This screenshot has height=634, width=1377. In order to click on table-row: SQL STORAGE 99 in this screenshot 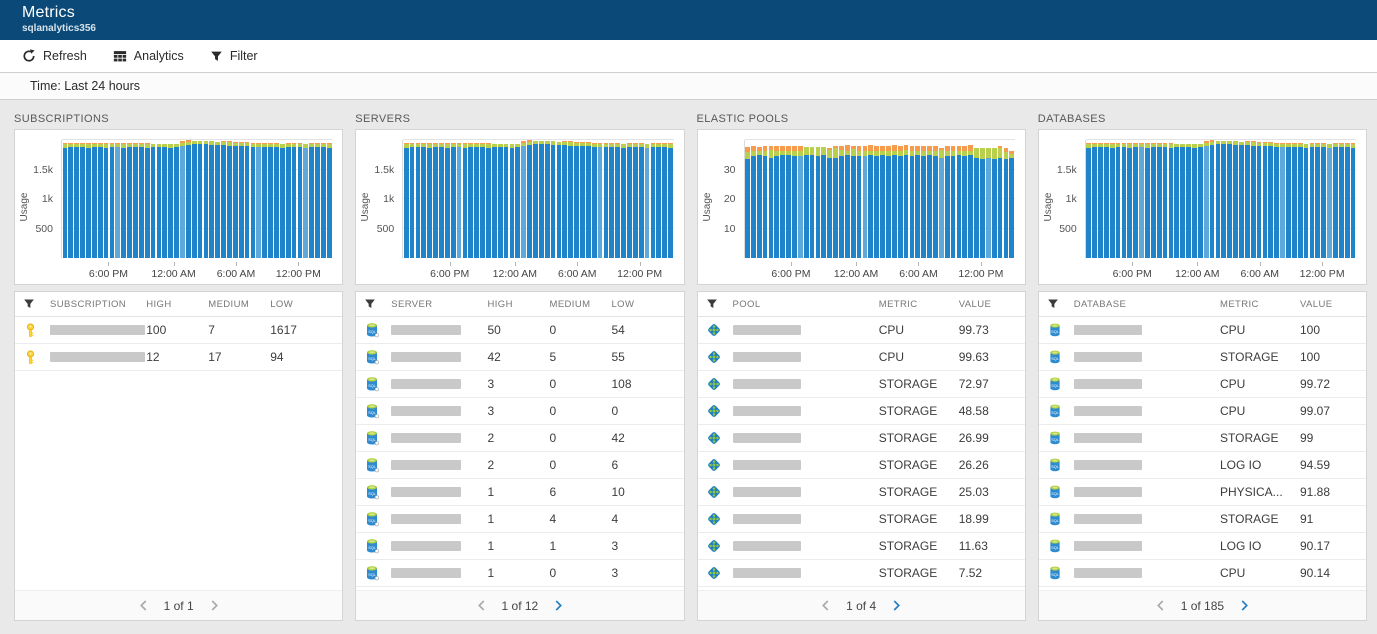, I will do `click(1202, 438)`.